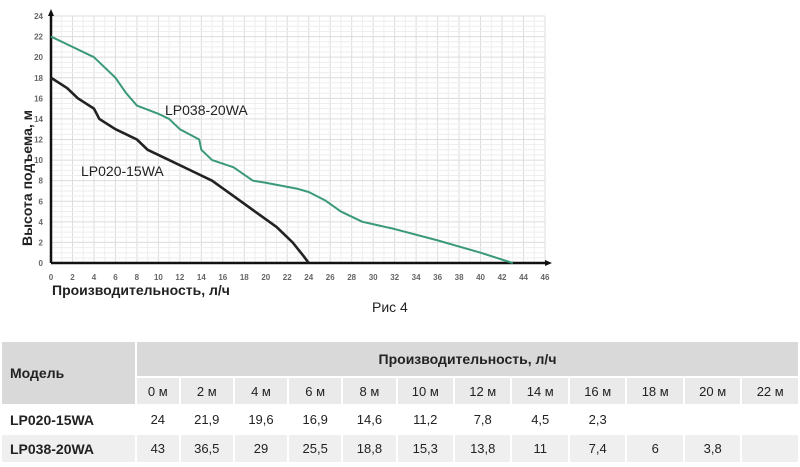 This screenshot has height=467, width=800. Describe the element at coordinates (369, 391) in the screenshot. I see `column-header: 8 м` at that location.